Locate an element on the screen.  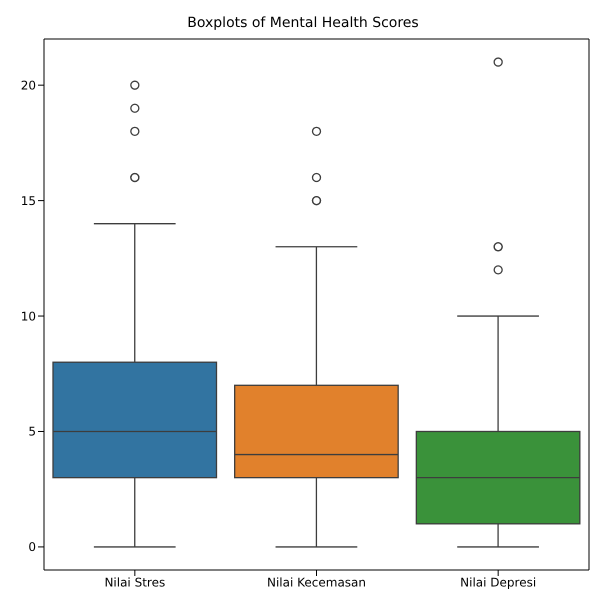
y-tick-label: 0 is located at coordinates (32, 547).